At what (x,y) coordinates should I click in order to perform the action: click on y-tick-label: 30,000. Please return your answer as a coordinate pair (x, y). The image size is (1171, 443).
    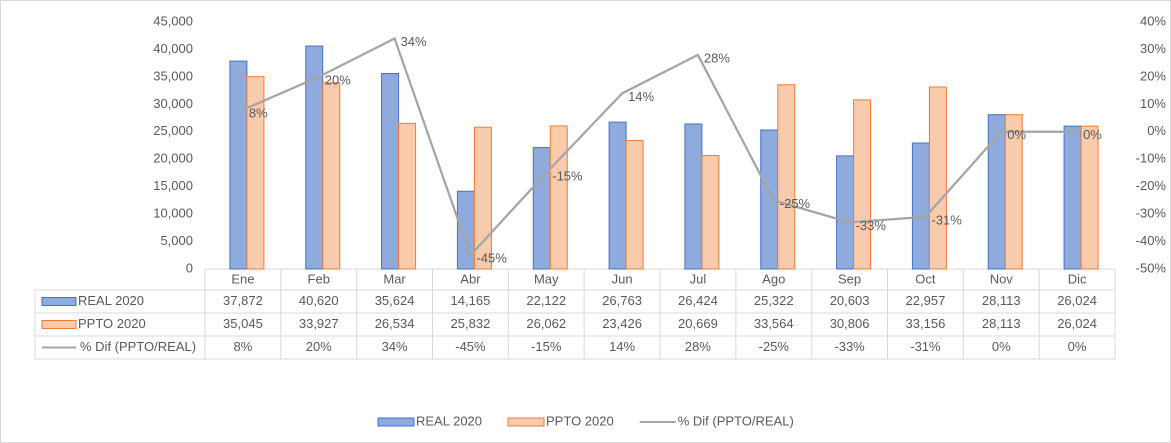
    Looking at the image, I should click on (173, 103).